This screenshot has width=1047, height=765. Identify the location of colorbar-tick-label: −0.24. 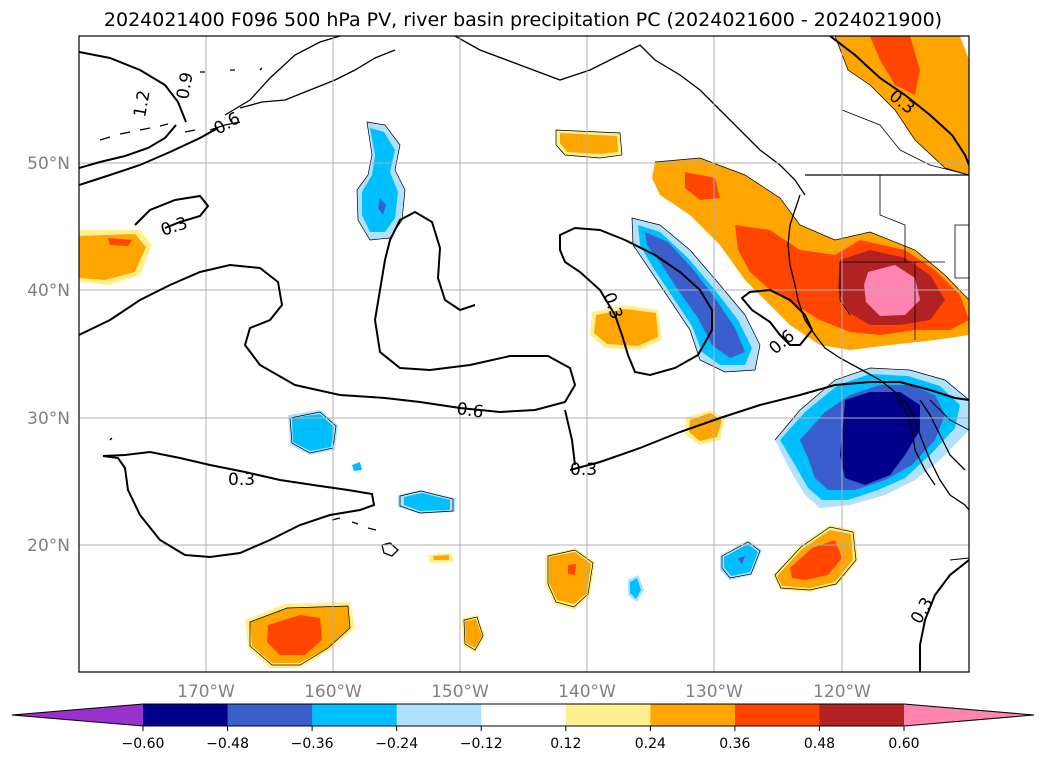
(396, 744).